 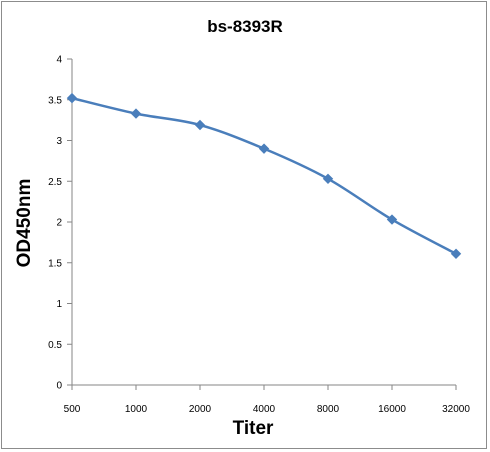 What do you see at coordinates (55, 182) in the screenshot?
I see `y-tick-label: 2.5` at bounding box center [55, 182].